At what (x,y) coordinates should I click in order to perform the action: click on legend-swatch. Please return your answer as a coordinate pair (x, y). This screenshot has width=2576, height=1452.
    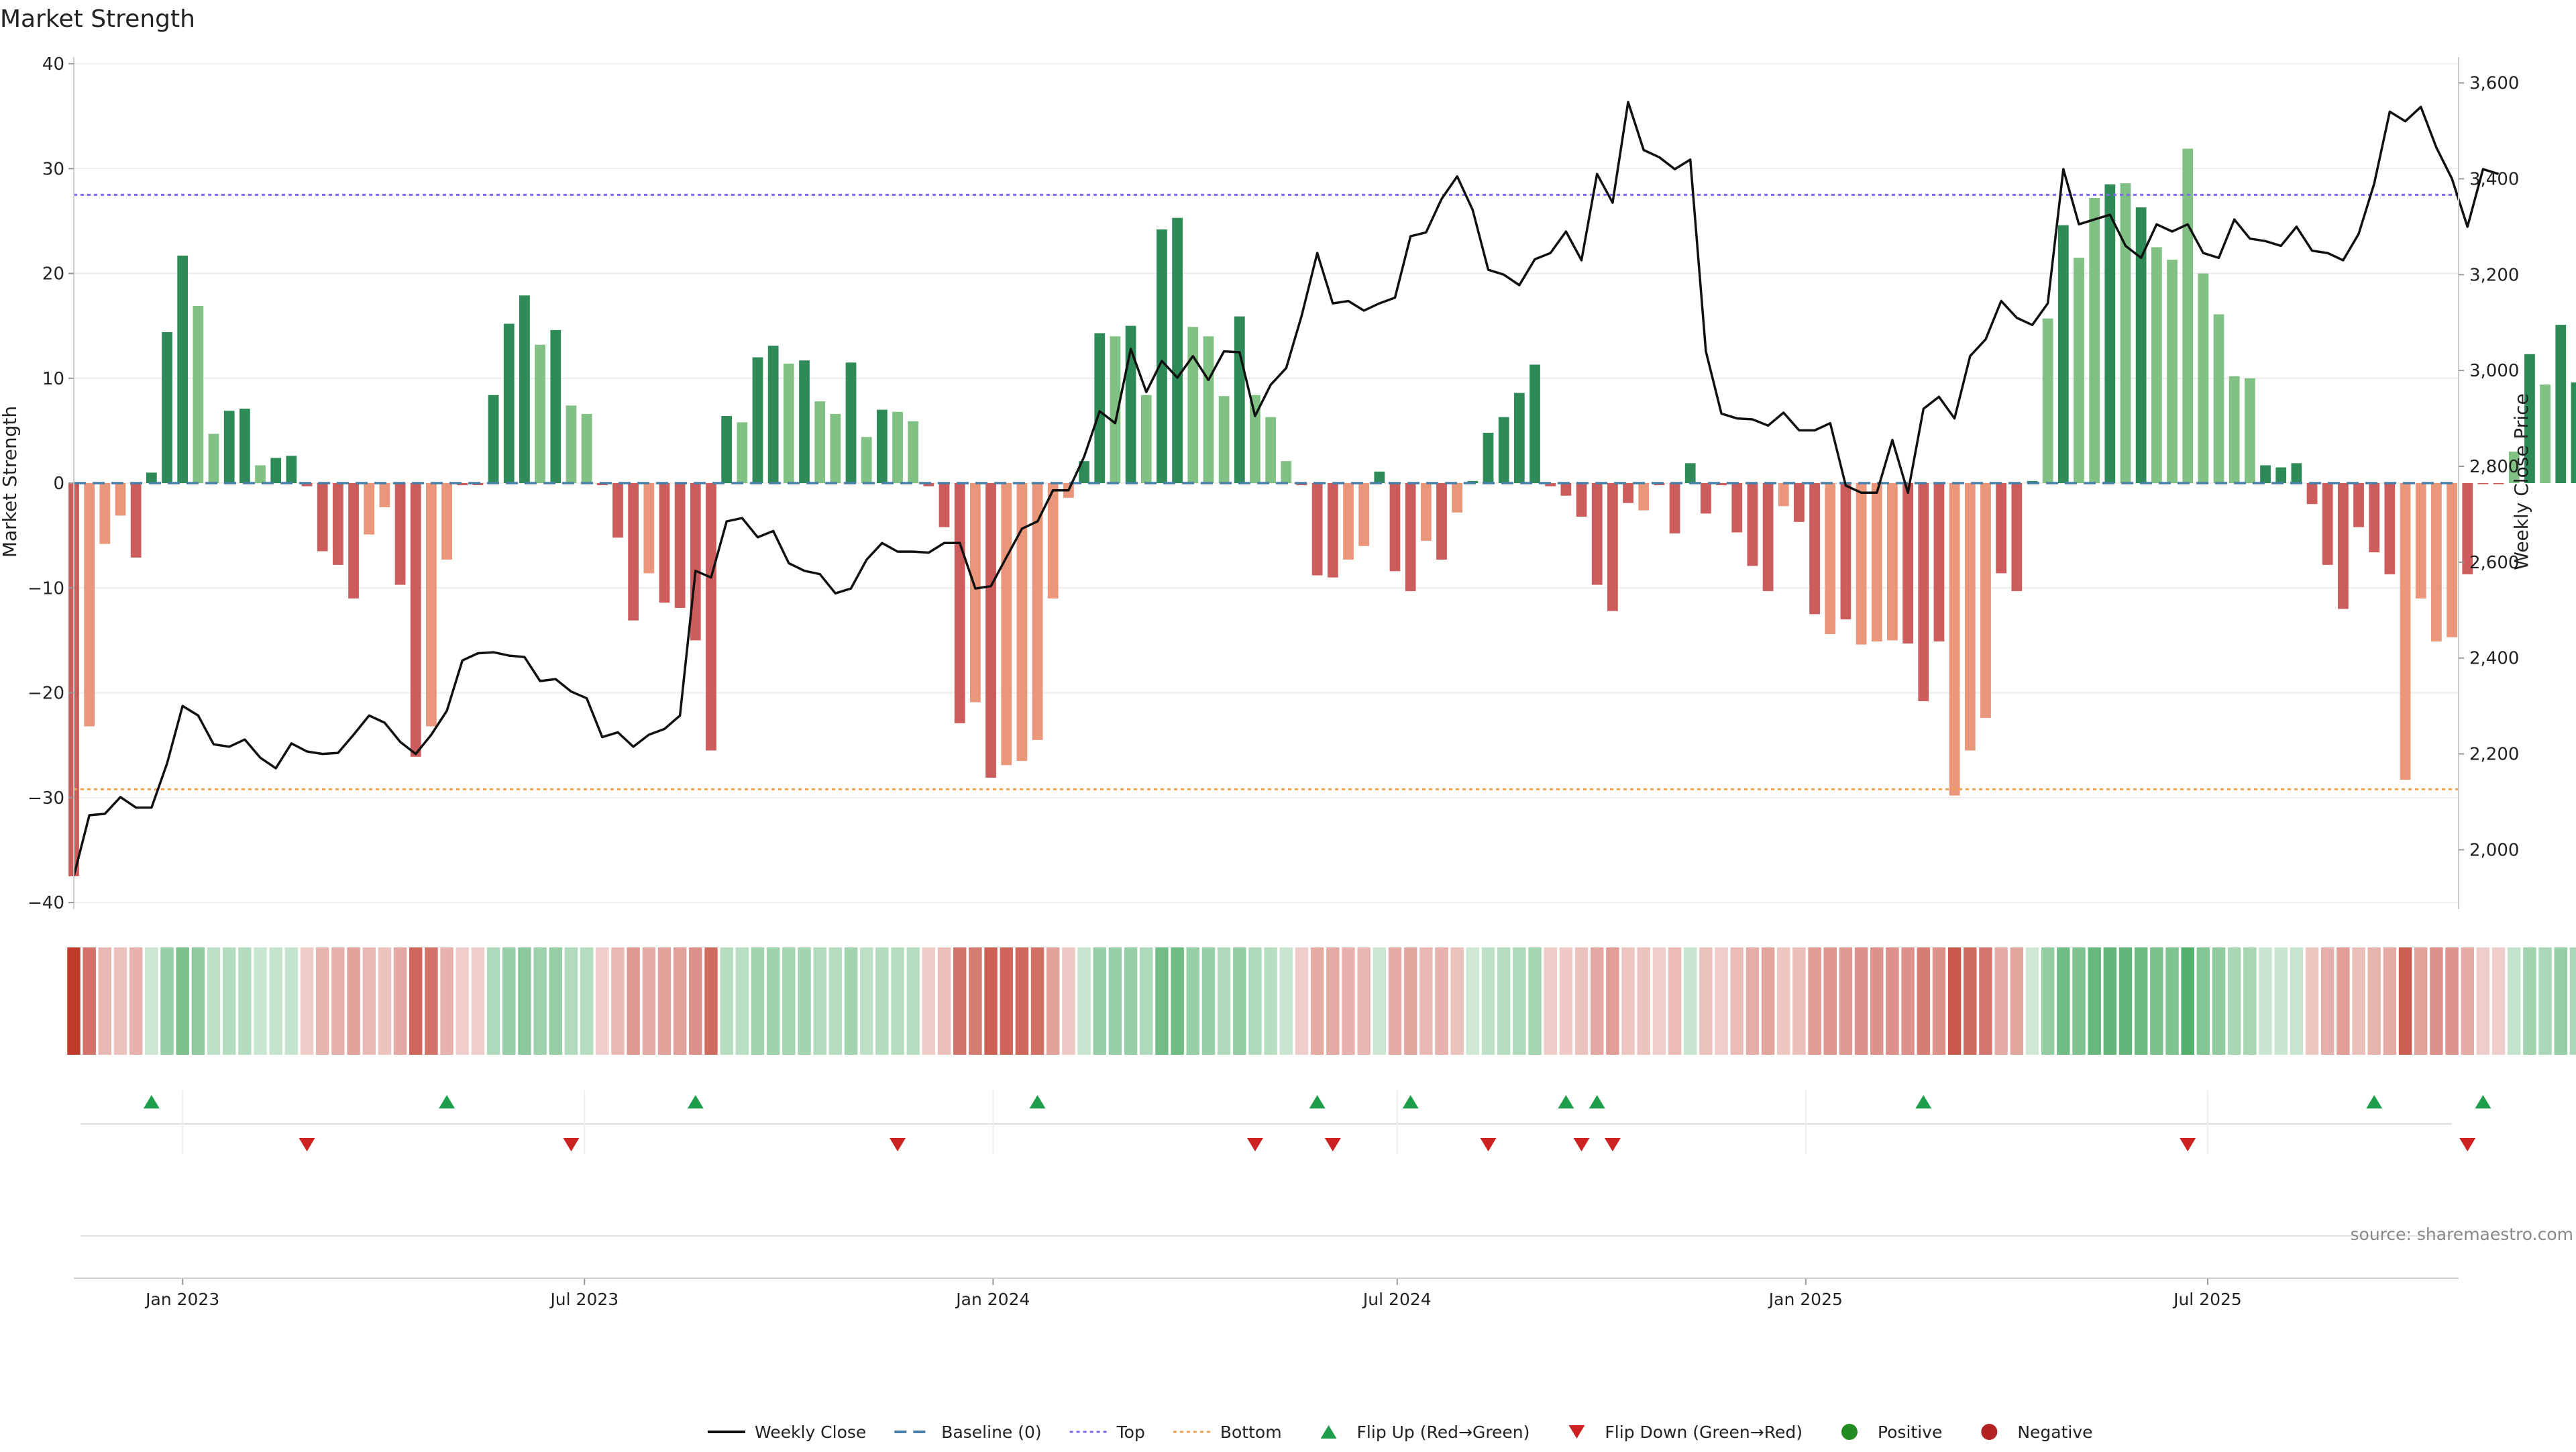
    Looking at the image, I should click on (1849, 1432).